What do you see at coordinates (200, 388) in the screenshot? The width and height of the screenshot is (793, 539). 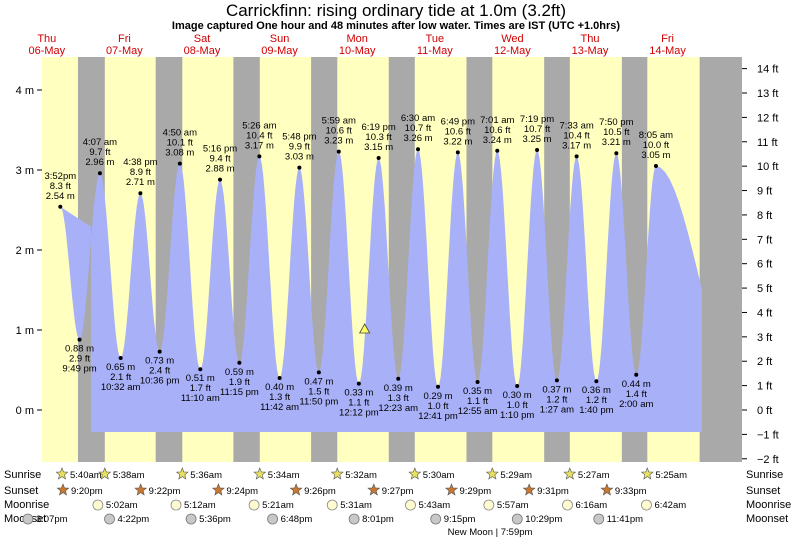 I see `tide-label: 1.7 ft` at bounding box center [200, 388].